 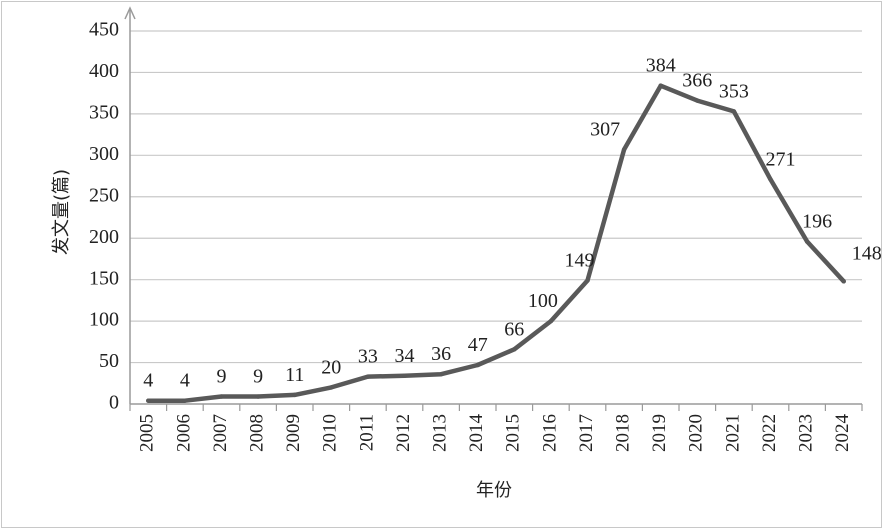 What do you see at coordinates (366, 432) in the screenshot?
I see `x-tick-label: 2011` at bounding box center [366, 432].